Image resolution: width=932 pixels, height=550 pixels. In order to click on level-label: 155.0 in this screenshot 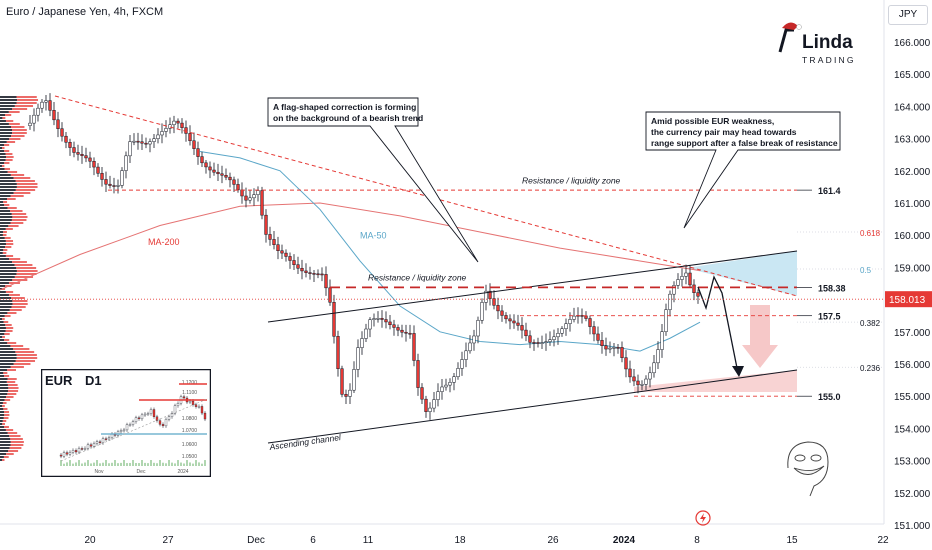, I will do `click(829, 397)`.